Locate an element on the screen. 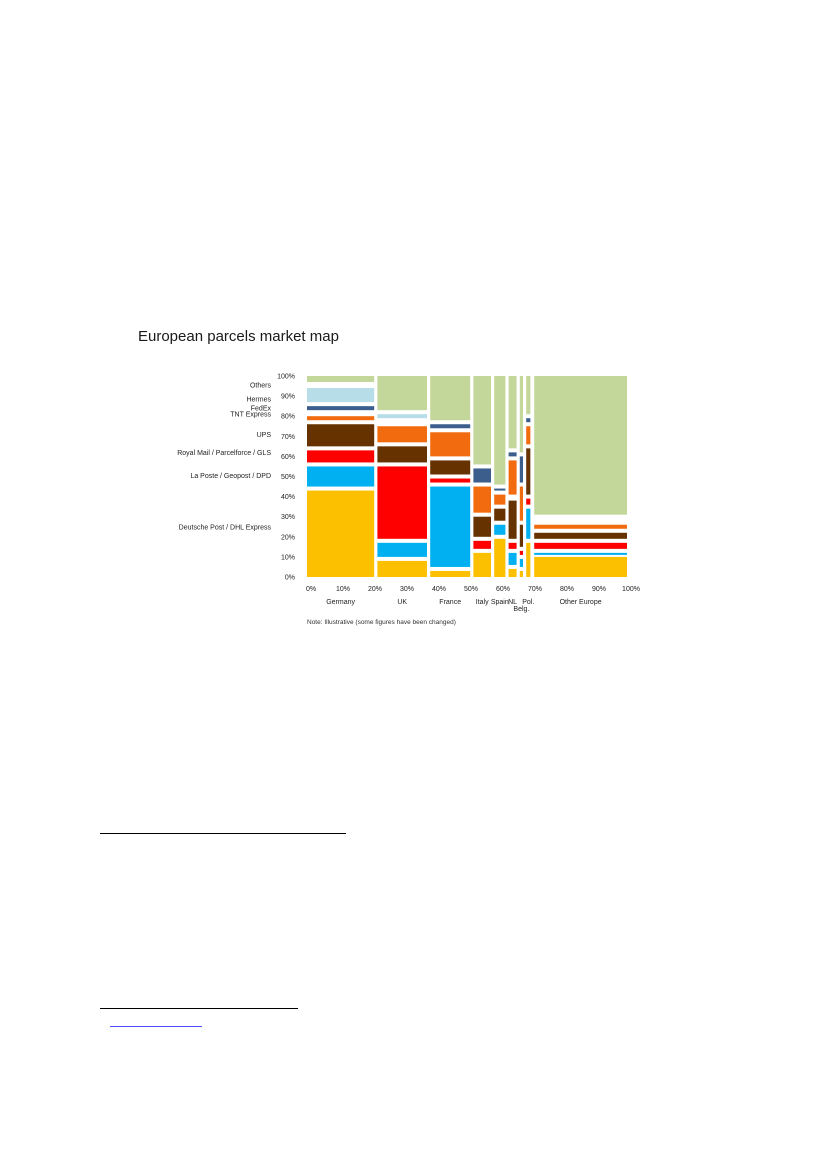  footnote-link-underline is located at coordinates (156, 1026).